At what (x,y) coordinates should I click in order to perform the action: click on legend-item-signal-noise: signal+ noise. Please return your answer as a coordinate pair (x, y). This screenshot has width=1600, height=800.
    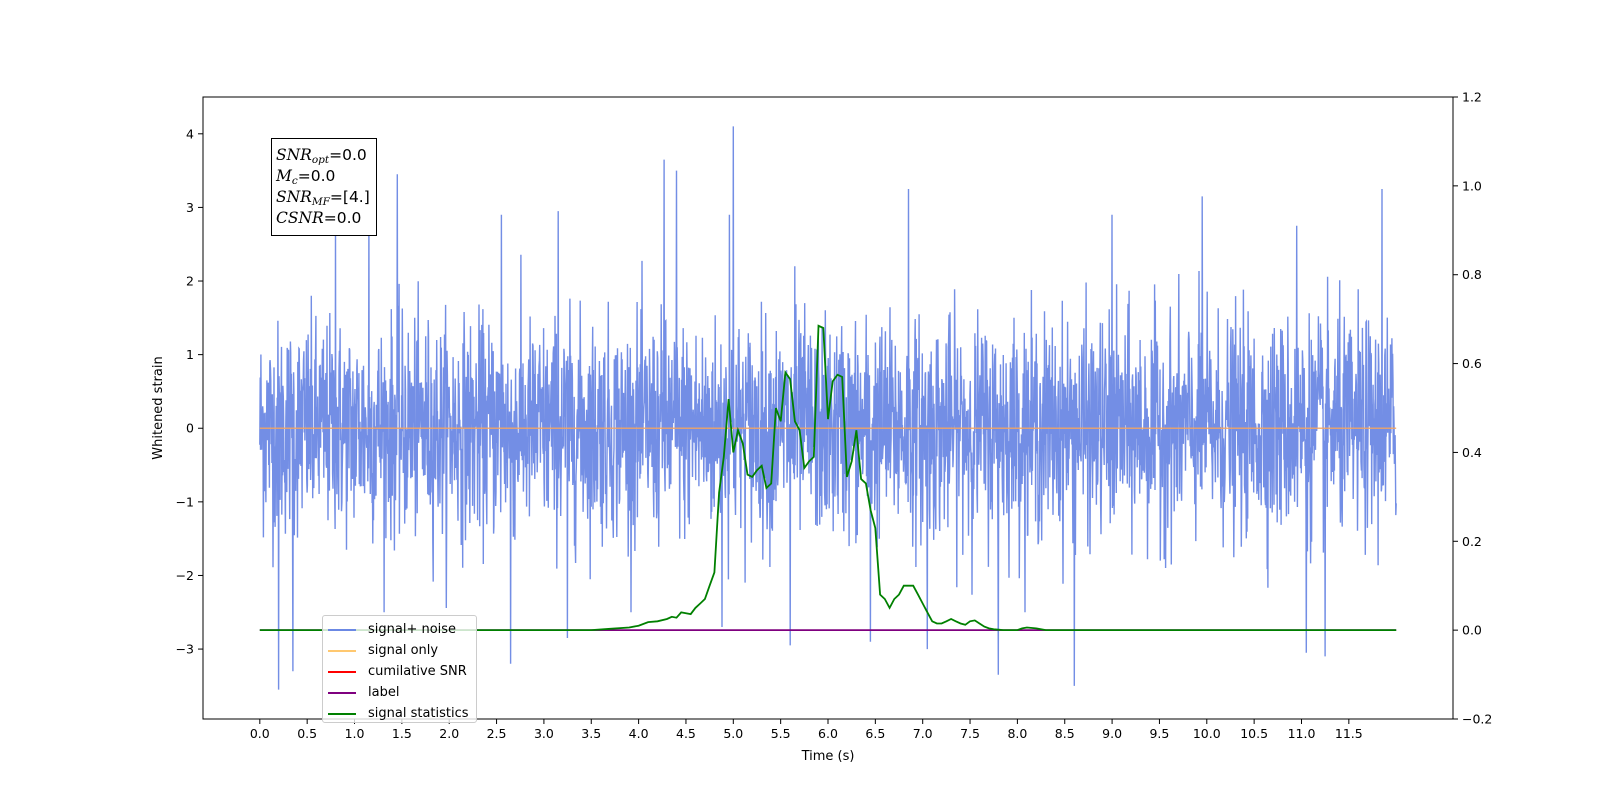
    Looking at the image, I should click on (402, 629).